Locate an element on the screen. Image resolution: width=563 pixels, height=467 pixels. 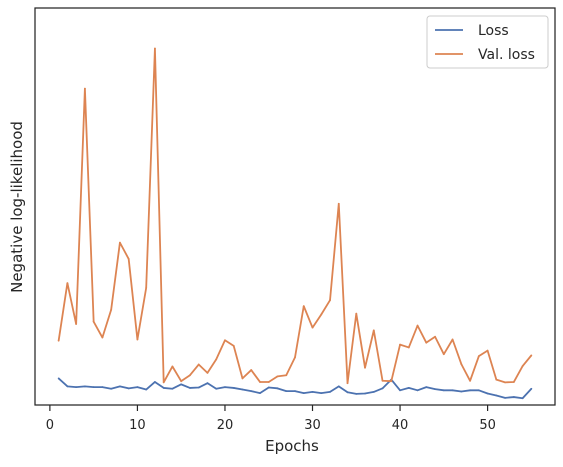
legend-box is located at coordinates (487, 42).